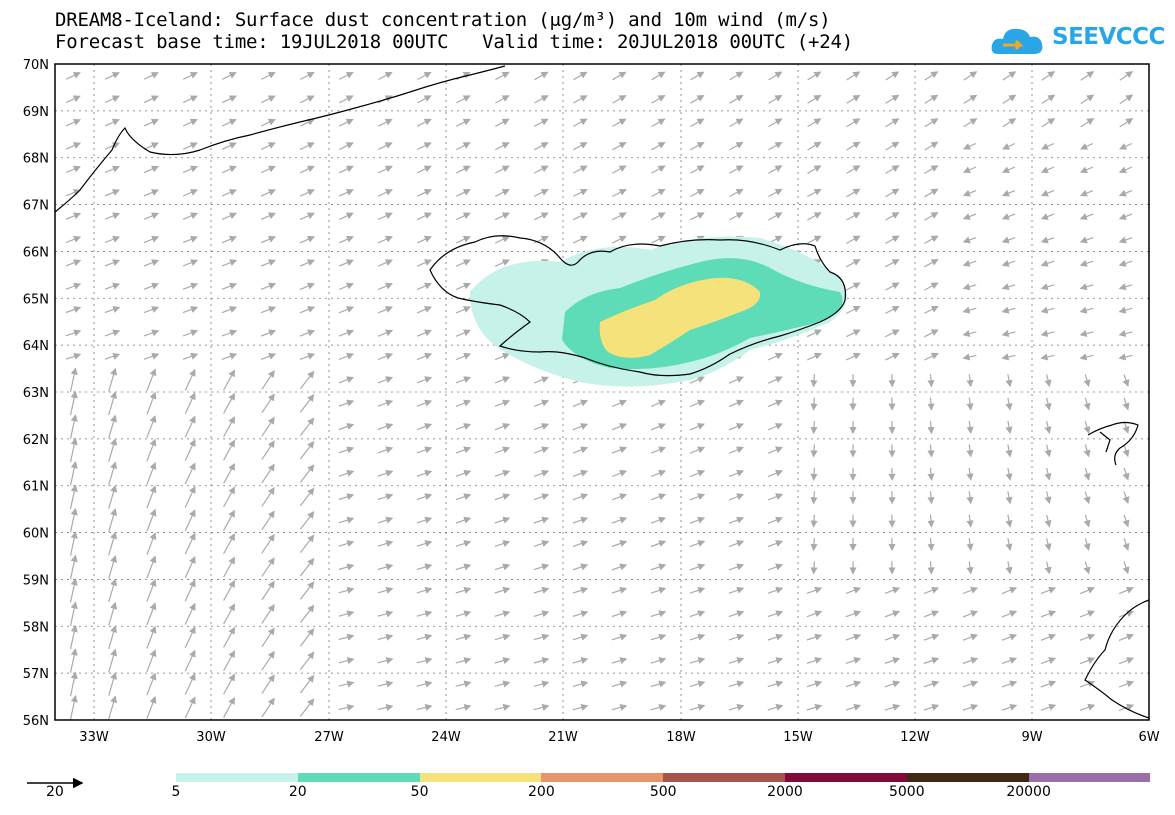  What do you see at coordinates (297, 792) in the screenshot?
I see `colorbar-level-label: 20` at bounding box center [297, 792].